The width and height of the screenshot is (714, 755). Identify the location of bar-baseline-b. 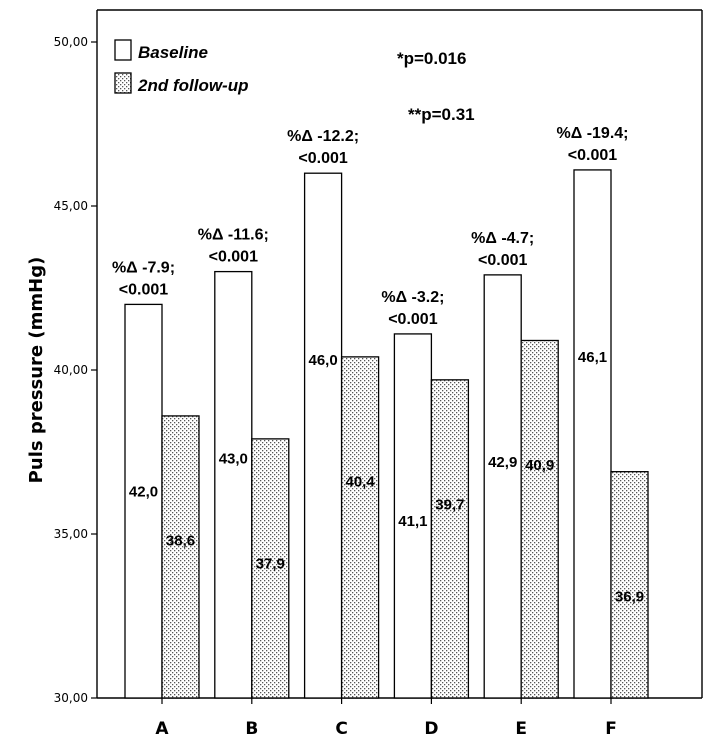
(233, 484).